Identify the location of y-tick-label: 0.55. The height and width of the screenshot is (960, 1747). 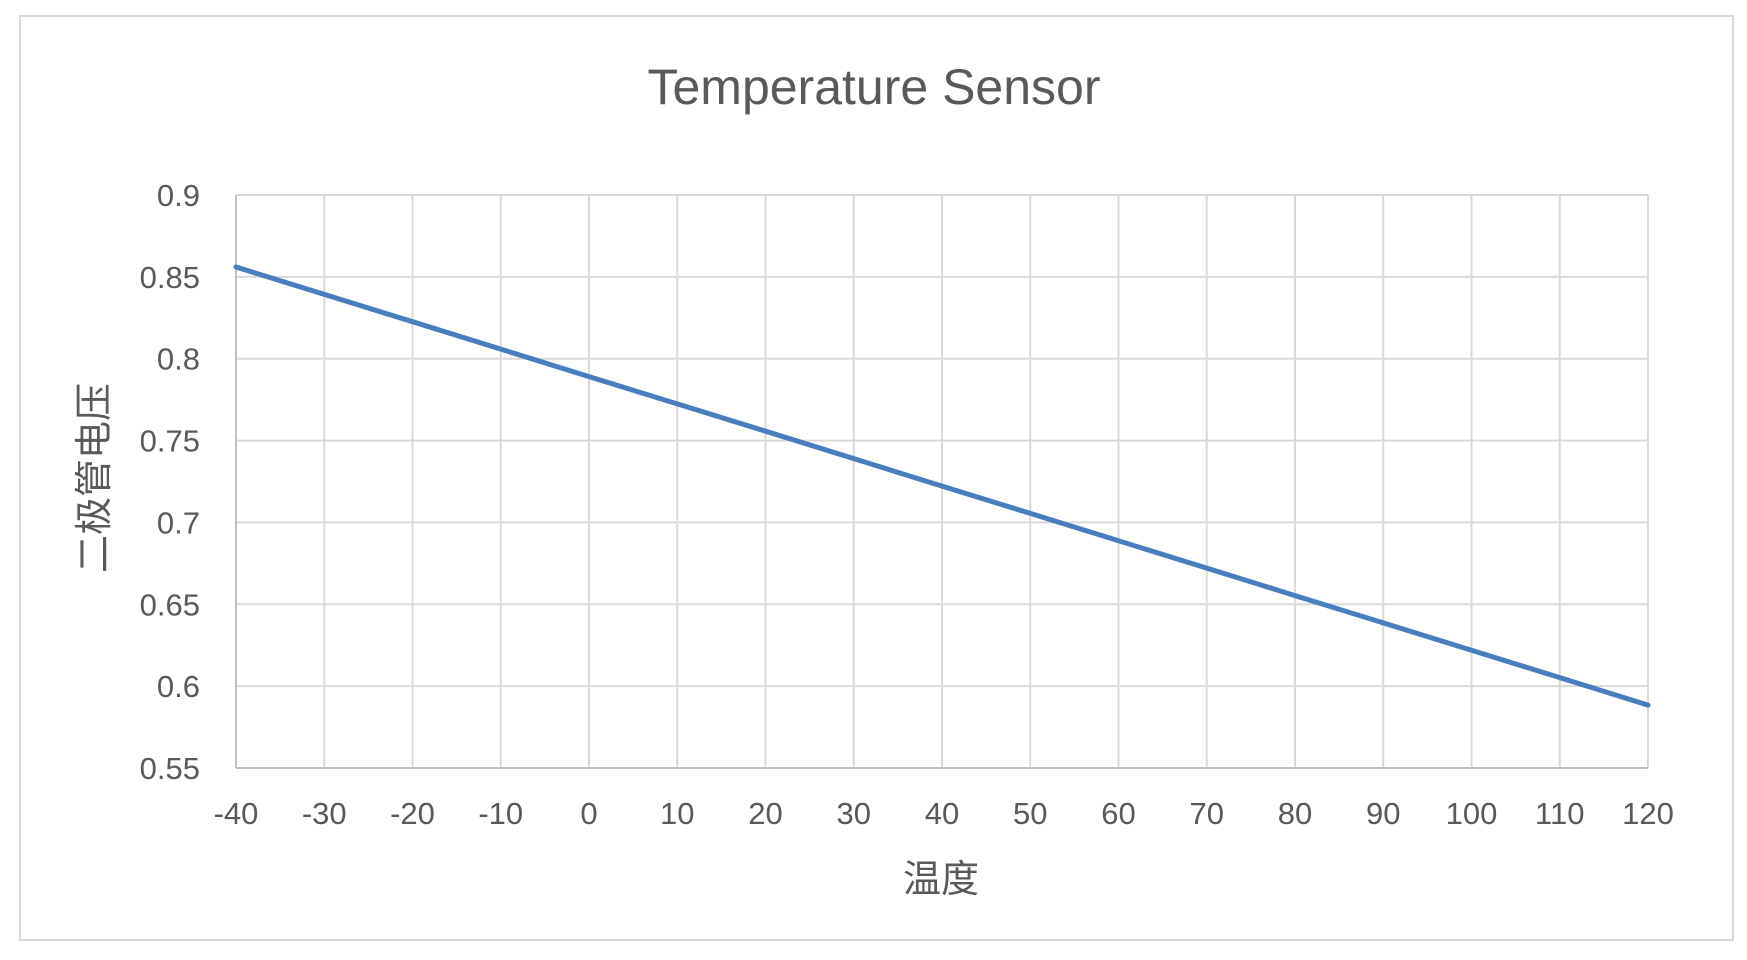
(170, 768).